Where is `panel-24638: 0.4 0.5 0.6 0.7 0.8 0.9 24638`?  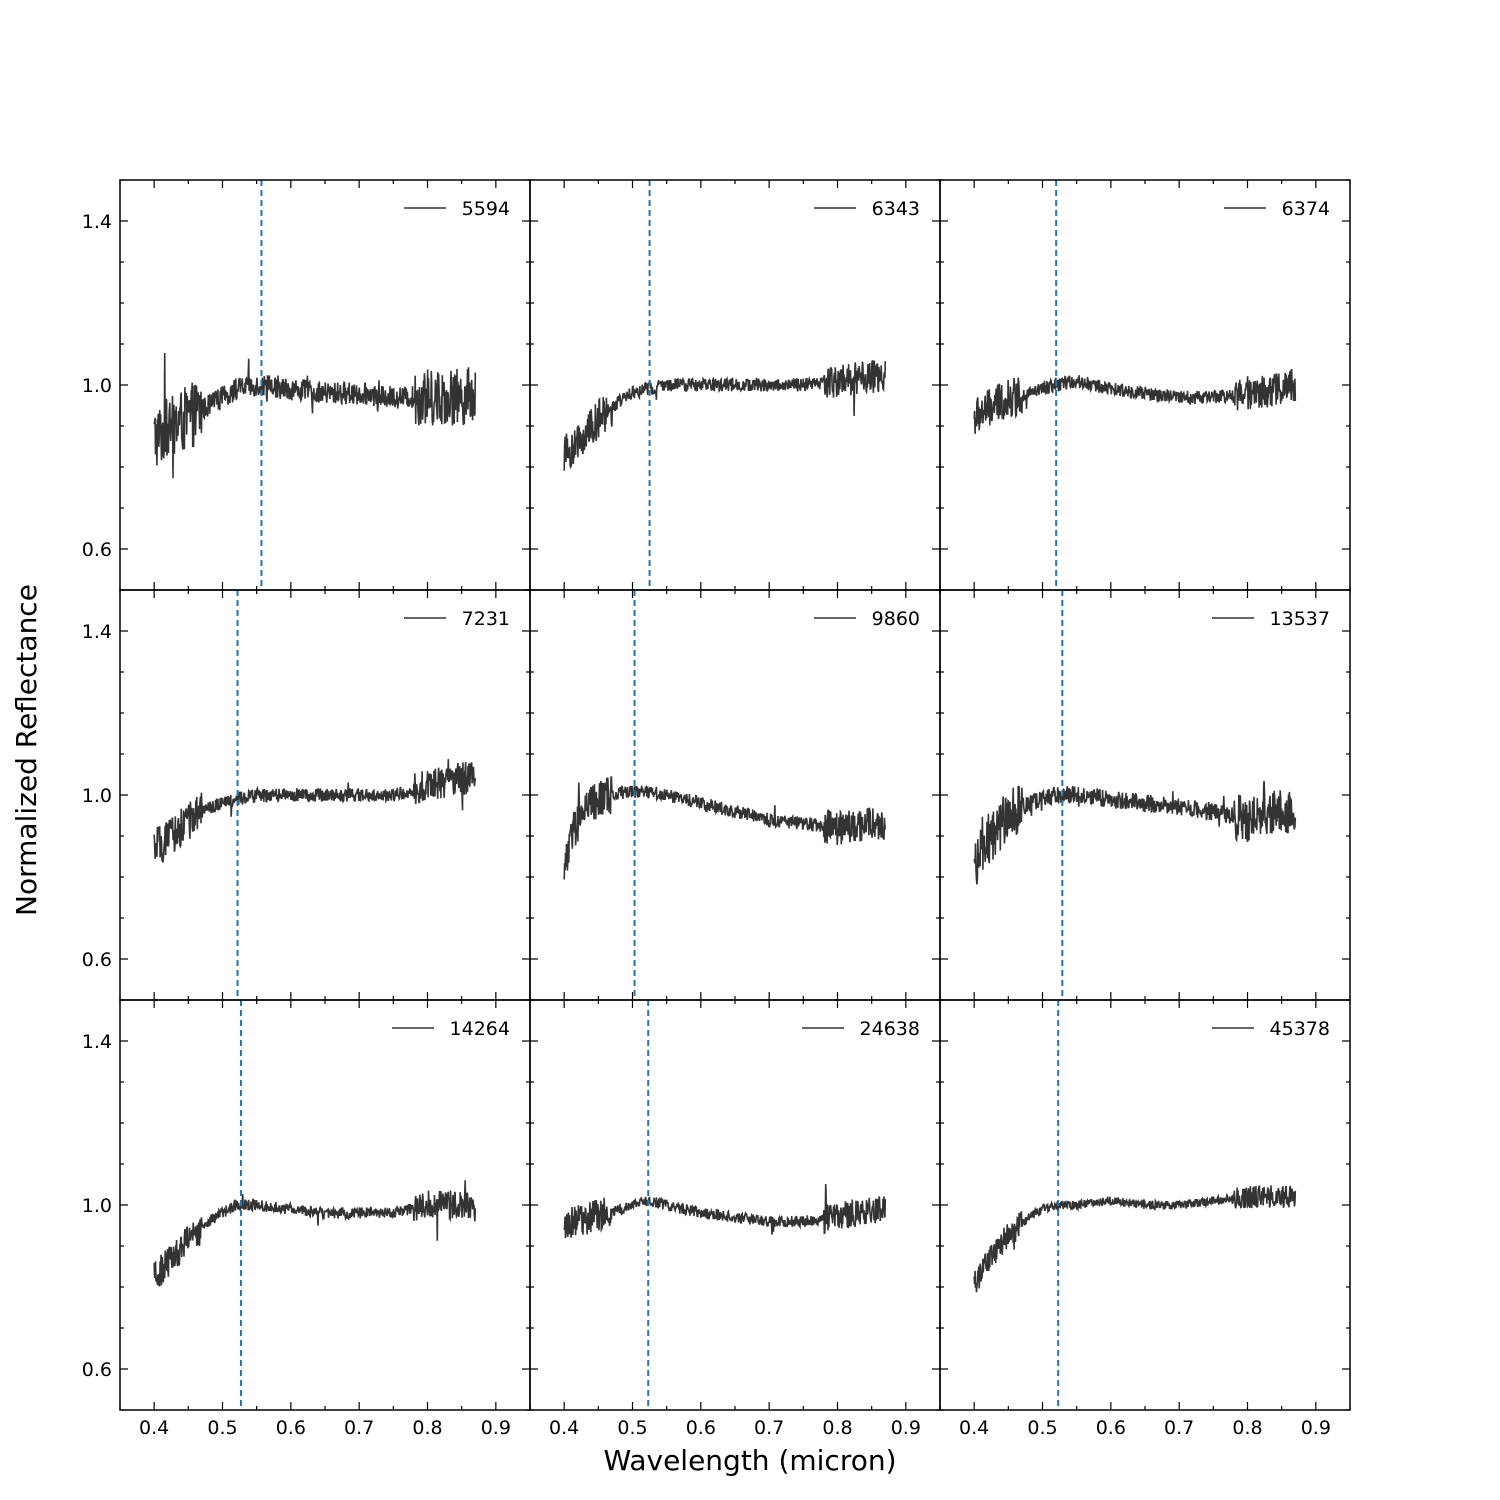
panel-24638: 0.4 0.5 0.6 0.7 0.8 0.9 24638 is located at coordinates (735, 1219).